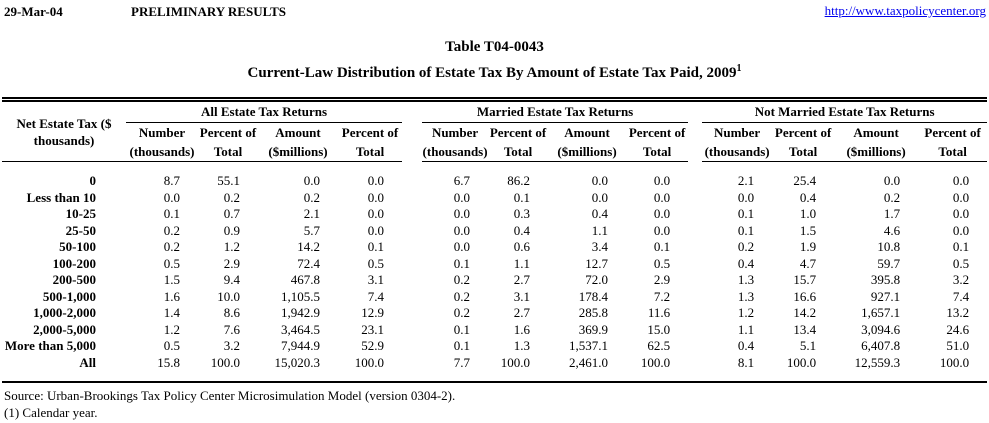  What do you see at coordinates (597, 263) in the screenshot?
I see `cell: 12.7` at bounding box center [597, 263].